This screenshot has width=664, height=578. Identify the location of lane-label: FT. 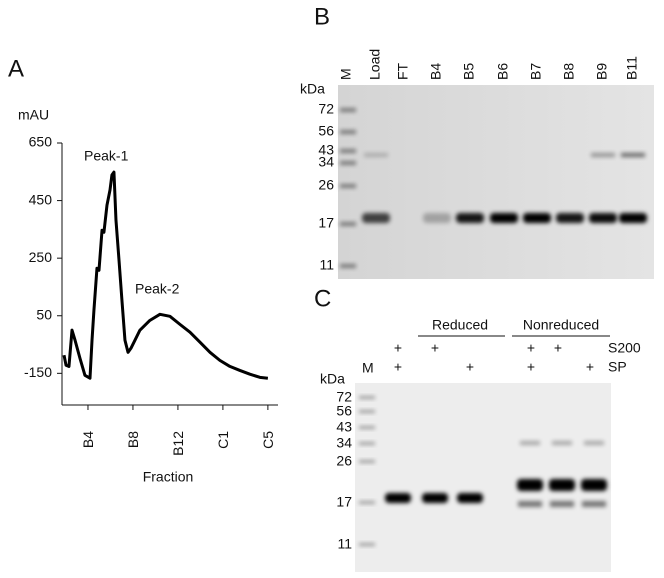
(403, 71).